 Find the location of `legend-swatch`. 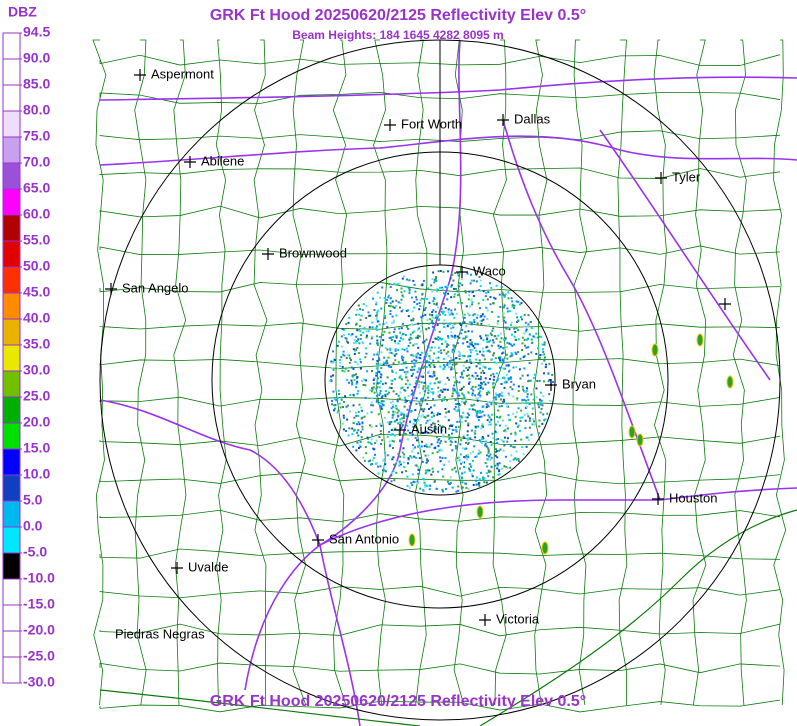

legend-swatch is located at coordinates (11, 618).